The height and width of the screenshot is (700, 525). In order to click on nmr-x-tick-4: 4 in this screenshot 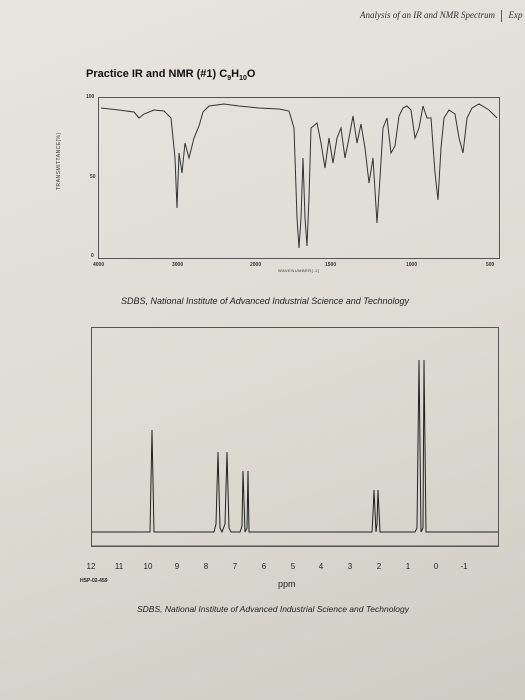, I will do `click(321, 566)`.